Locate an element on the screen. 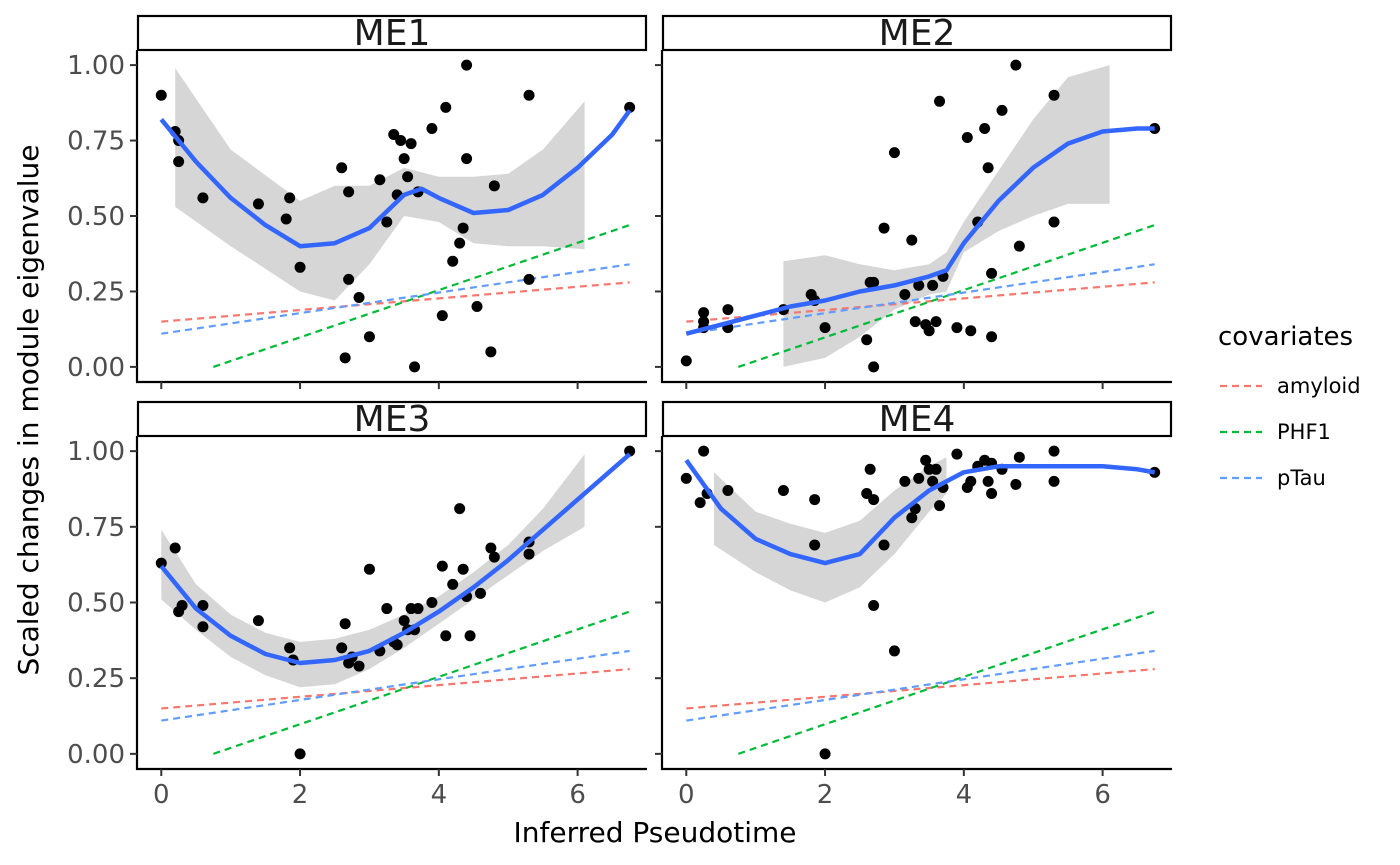 Image resolution: width=1400 pixels, height=865 pixels. y-tick-label: 0.25 is located at coordinates (96, 679).